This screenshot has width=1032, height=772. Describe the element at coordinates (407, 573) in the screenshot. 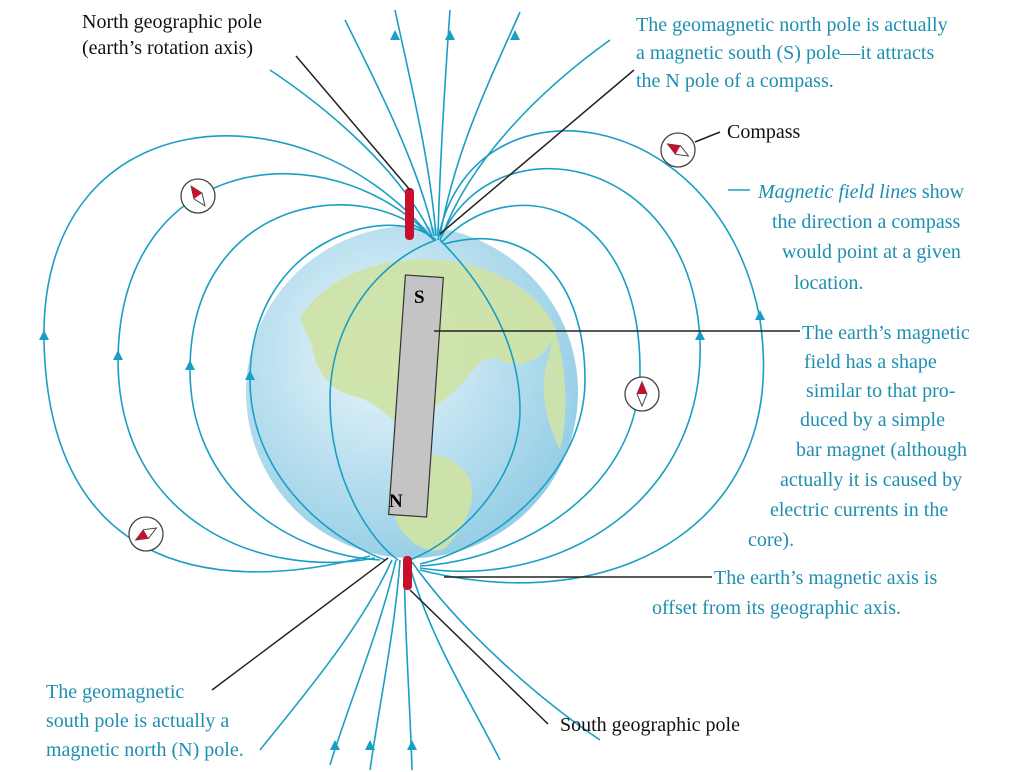

I see `south-geographic-pole-marker` at that location.